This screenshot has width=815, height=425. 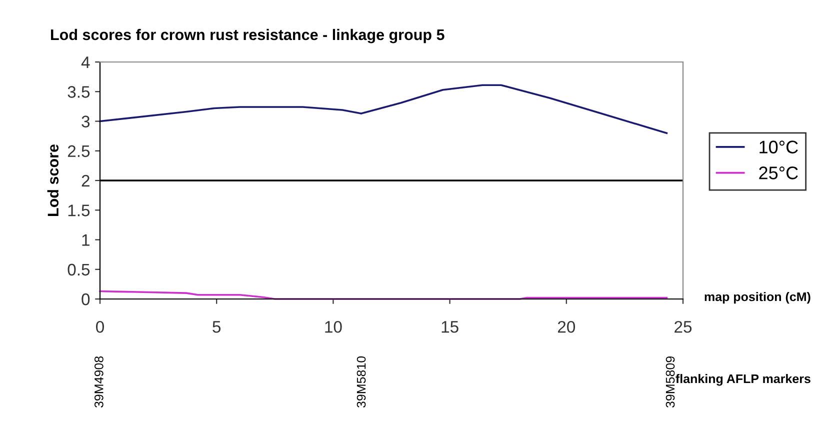 What do you see at coordinates (333, 326) in the screenshot?
I see `x-tick-label: 10` at bounding box center [333, 326].